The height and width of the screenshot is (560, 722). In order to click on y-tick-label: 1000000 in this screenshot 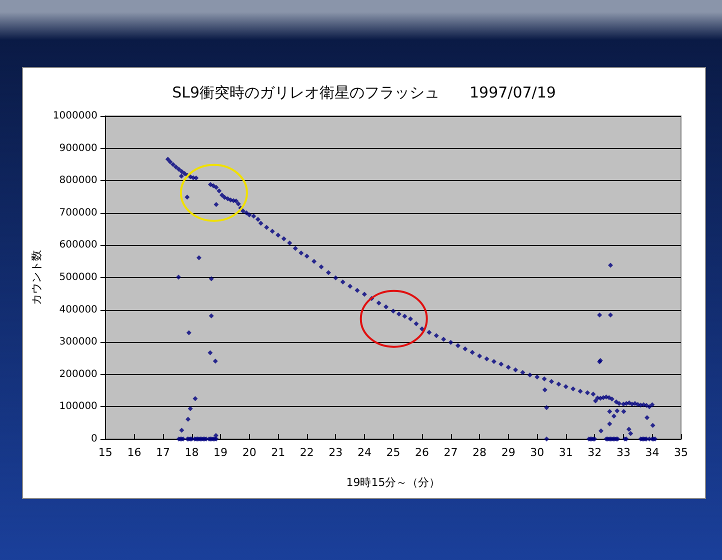, I will do `click(75, 116)`.